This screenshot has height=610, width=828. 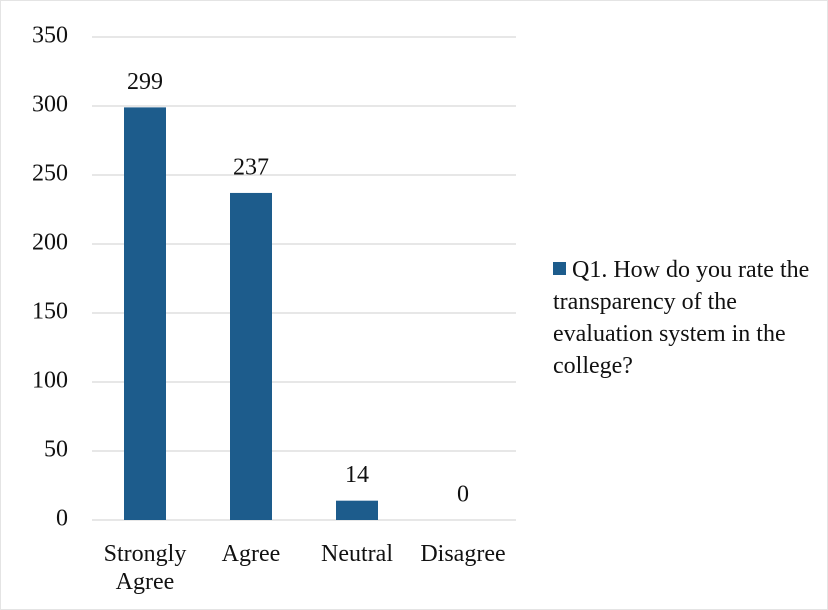 What do you see at coordinates (50, 105) in the screenshot?
I see `y-tick-label: 300` at bounding box center [50, 105].